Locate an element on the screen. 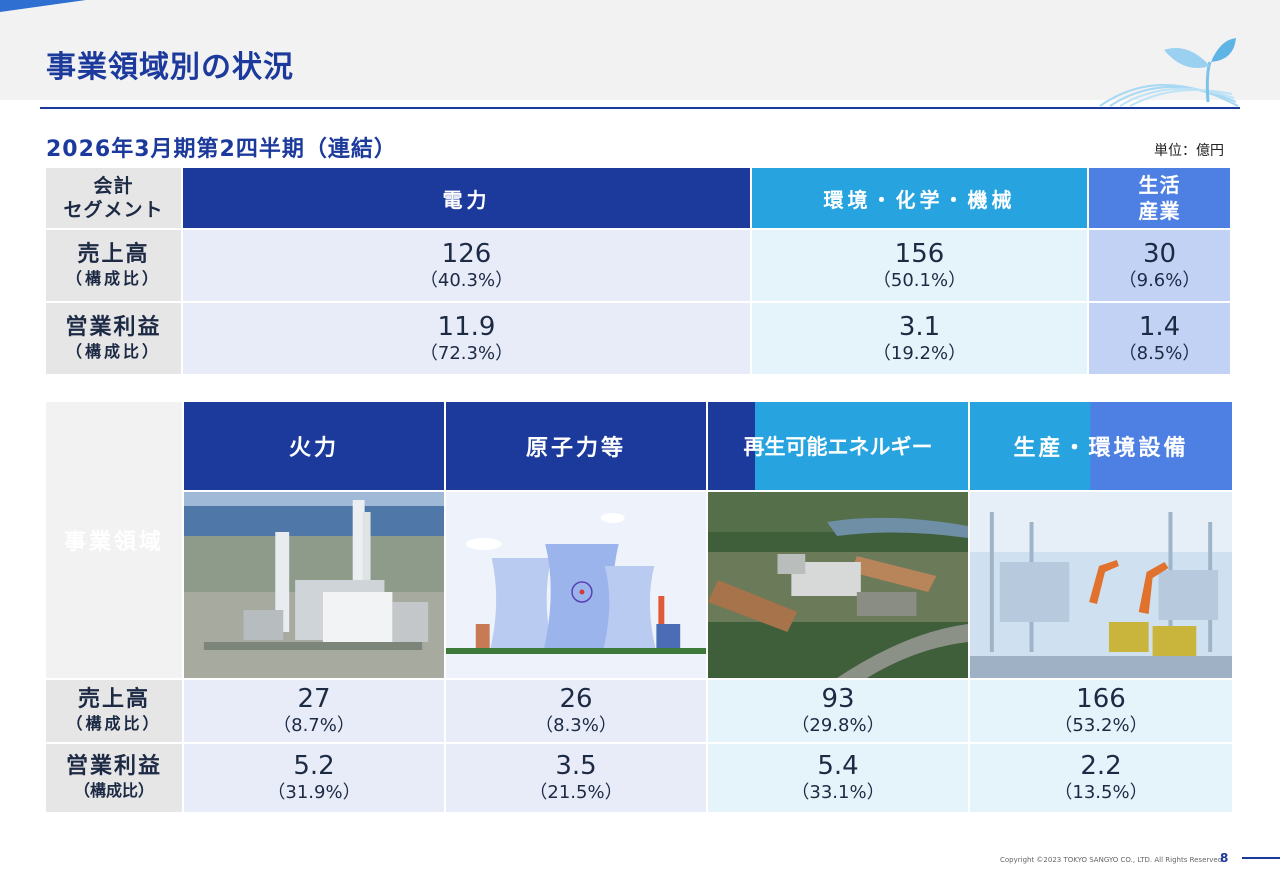  cell-renewable-sales: 93 （29.8%） is located at coordinates (838, 711).